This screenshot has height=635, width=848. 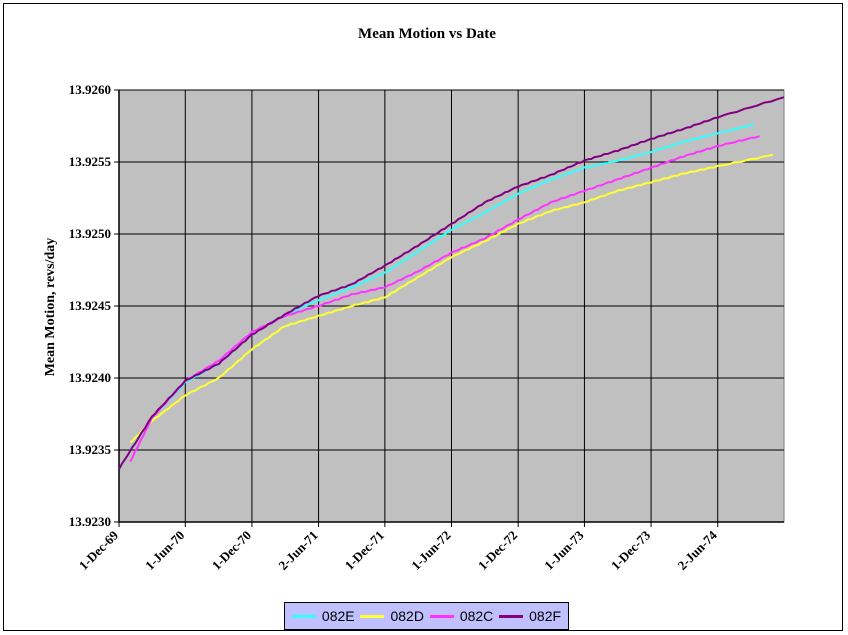 I want to click on y-tick-label: 13.9260, so click(x=90, y=89).